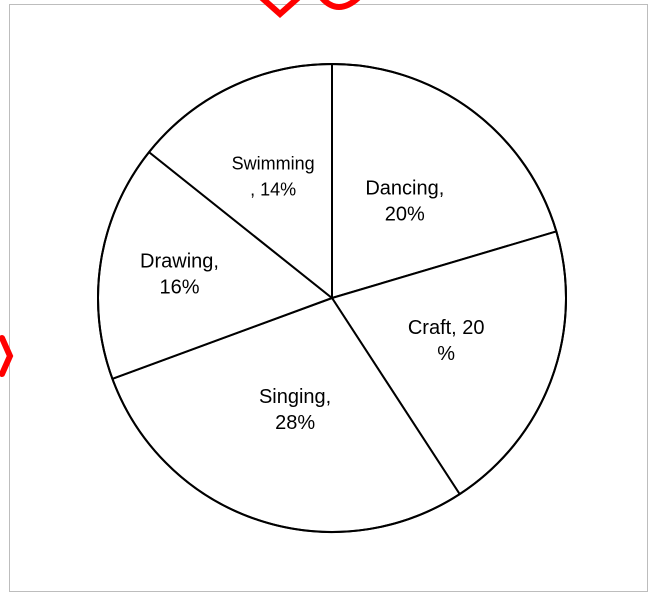 The width and height of the screenshot is (649, 592). Describe the element at coordinates (295, 397) in the screenshot. I see `slice-label-line: Singing,` at that location.